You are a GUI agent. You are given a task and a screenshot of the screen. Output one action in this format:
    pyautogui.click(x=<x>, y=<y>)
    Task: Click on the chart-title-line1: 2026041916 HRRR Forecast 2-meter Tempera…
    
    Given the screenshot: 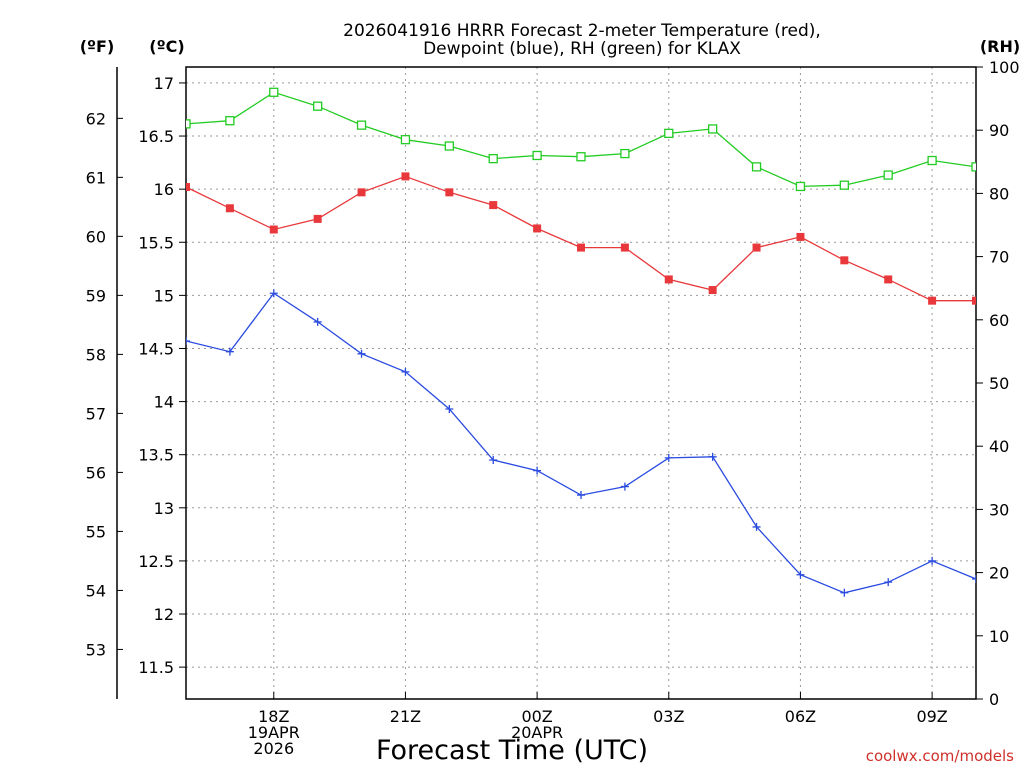 What is the action you would take?
    pyautogui.click(x=582, y=31)
    